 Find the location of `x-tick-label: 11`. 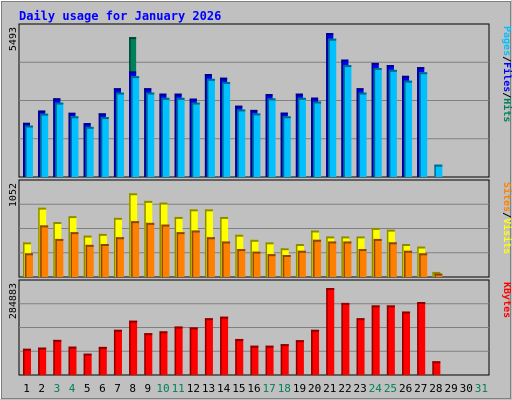

x-tick-label: 11 is located at coordinates (178, 388).